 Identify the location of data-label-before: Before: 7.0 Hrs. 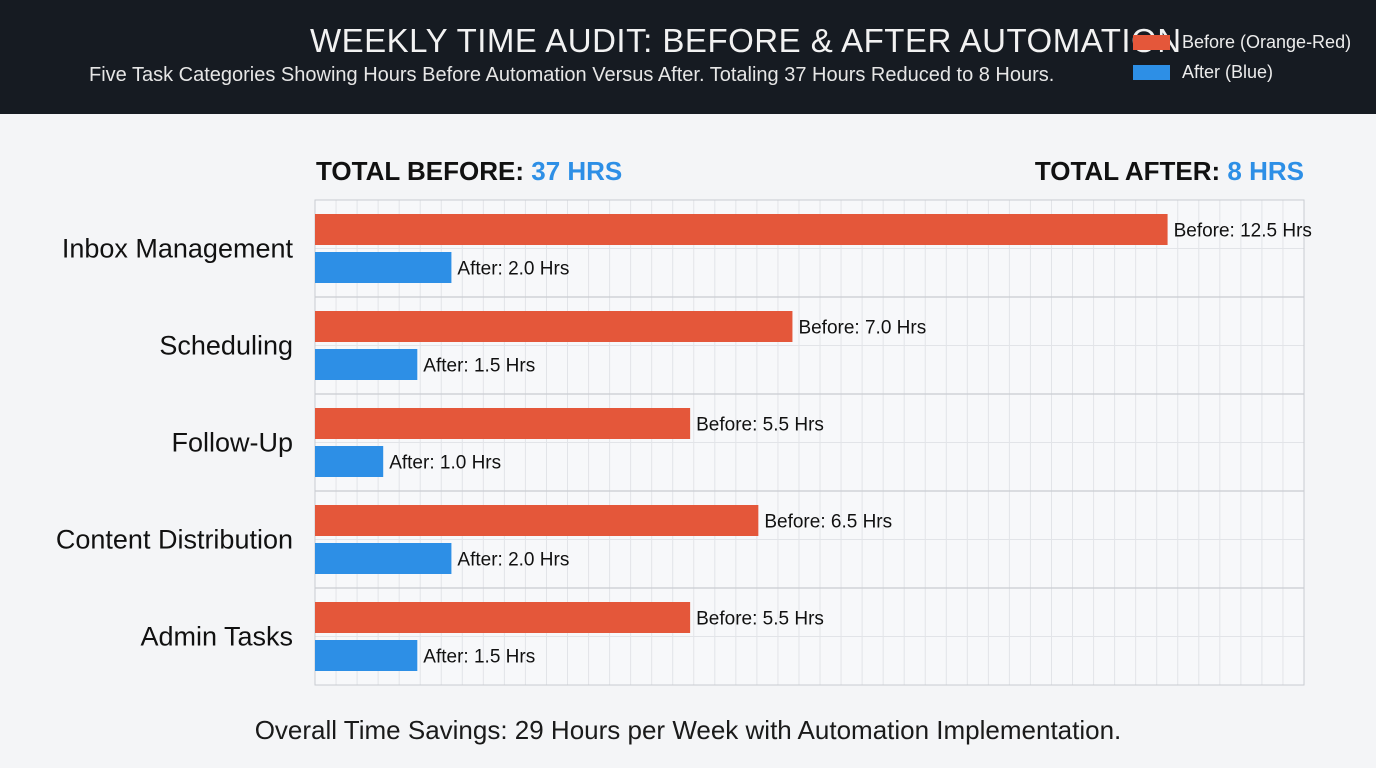
(862, 328).